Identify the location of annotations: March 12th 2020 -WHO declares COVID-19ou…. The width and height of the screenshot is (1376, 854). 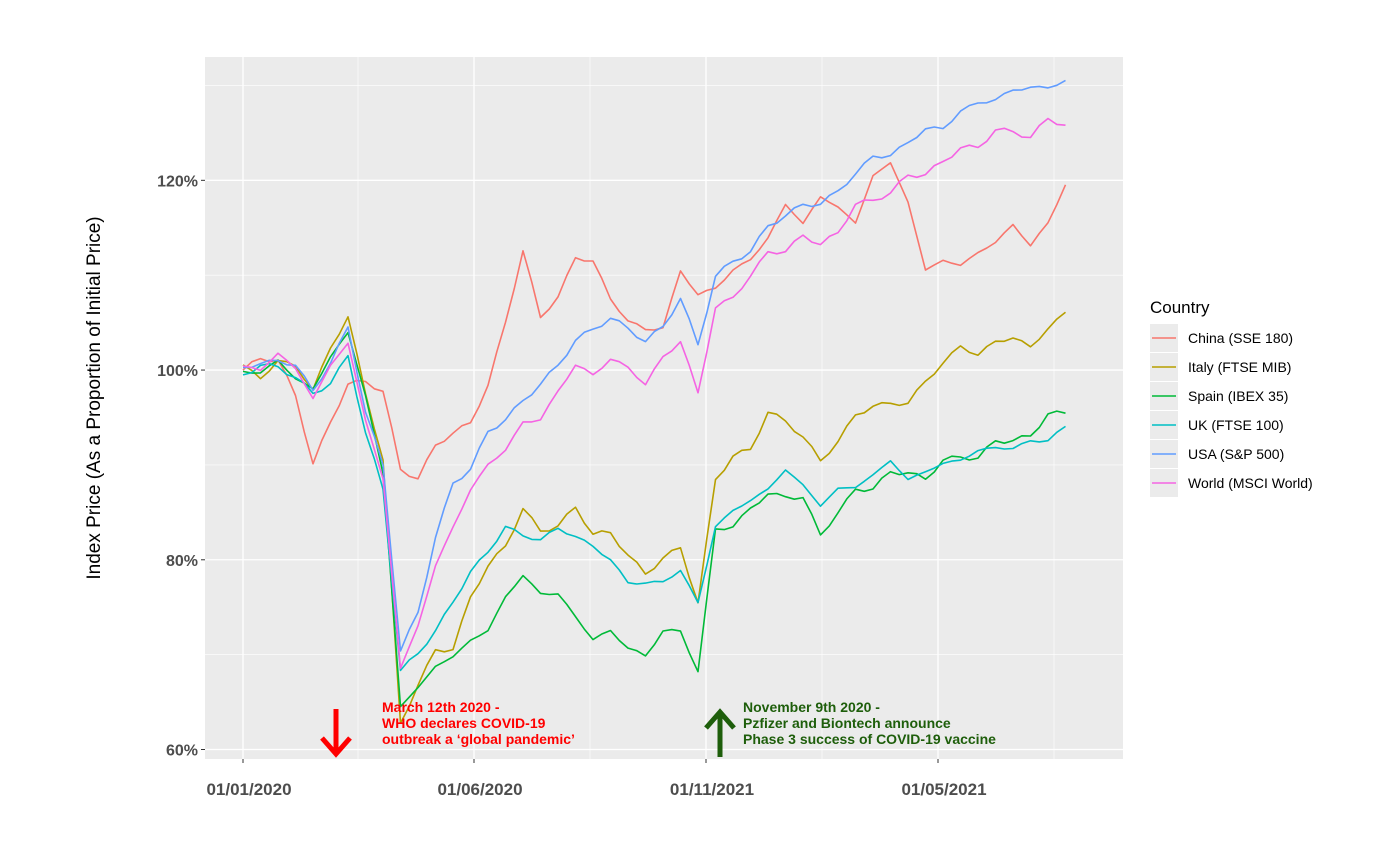
(658, 728).